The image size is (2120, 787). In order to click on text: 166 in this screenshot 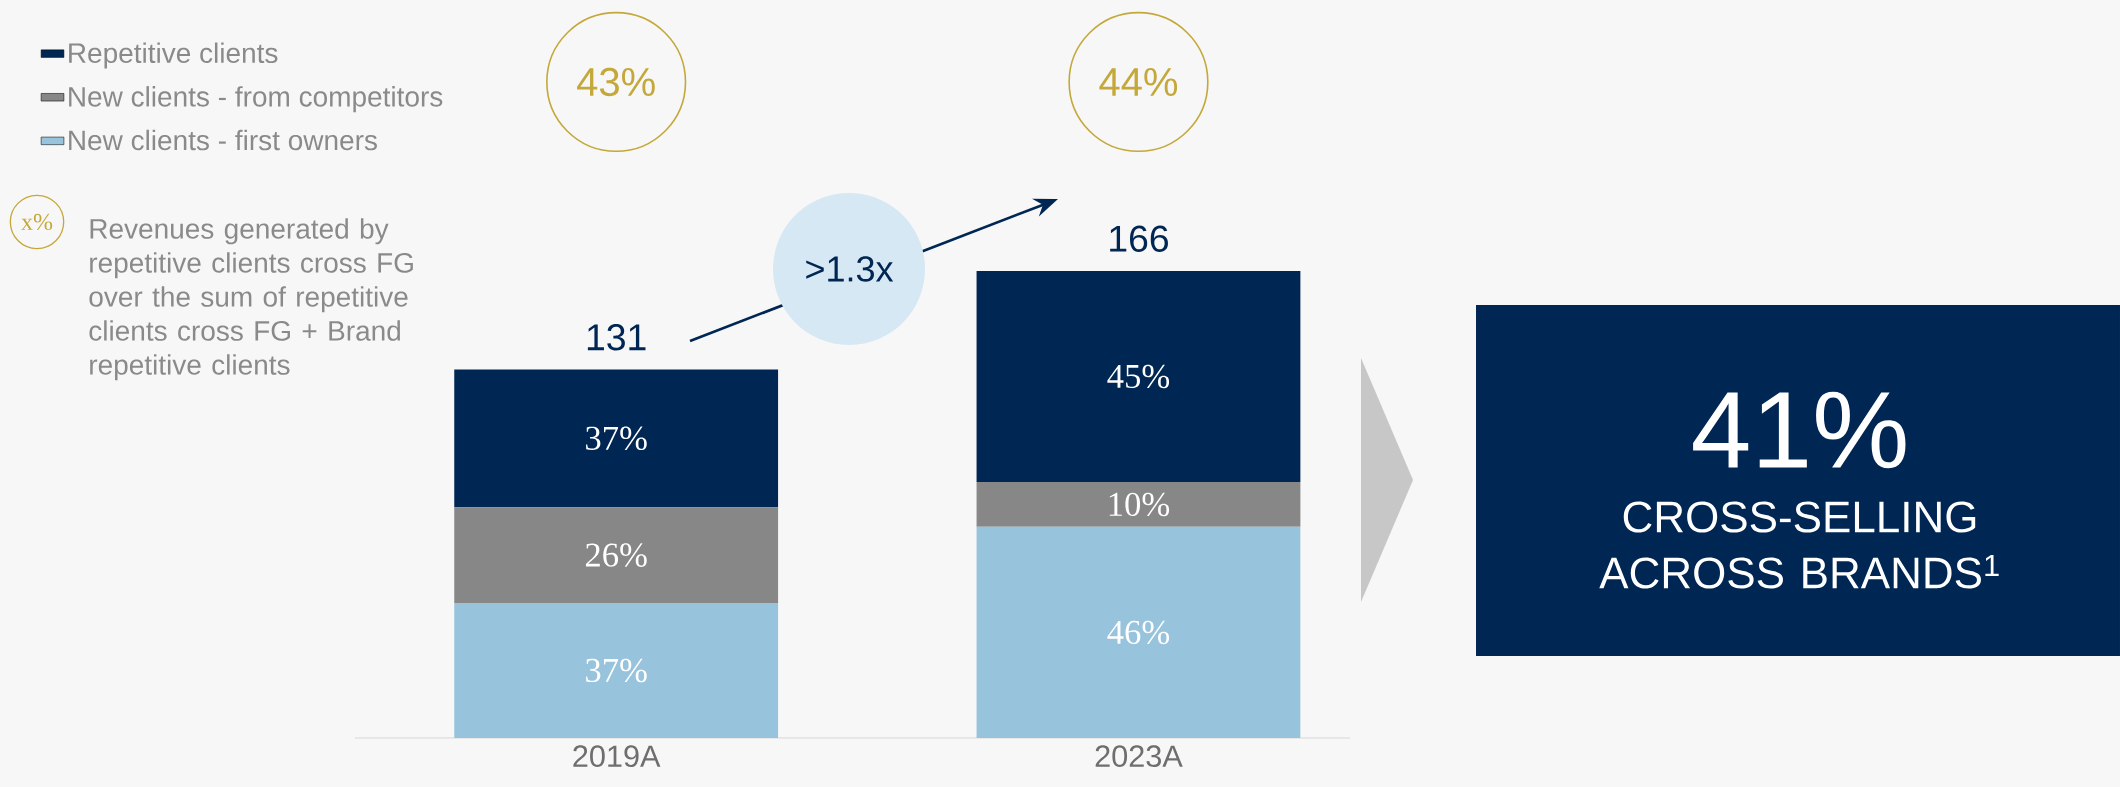, I will do `click(1139, 238)`.